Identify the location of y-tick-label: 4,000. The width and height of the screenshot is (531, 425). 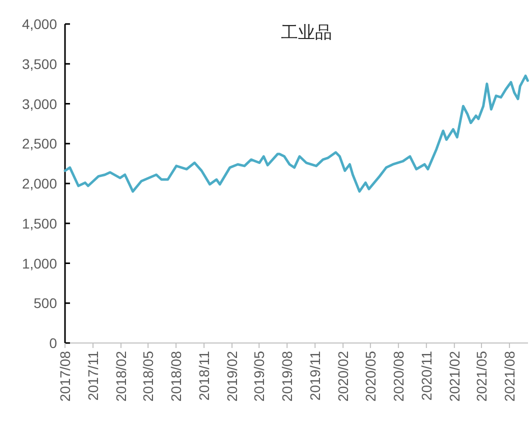
(40, 24).